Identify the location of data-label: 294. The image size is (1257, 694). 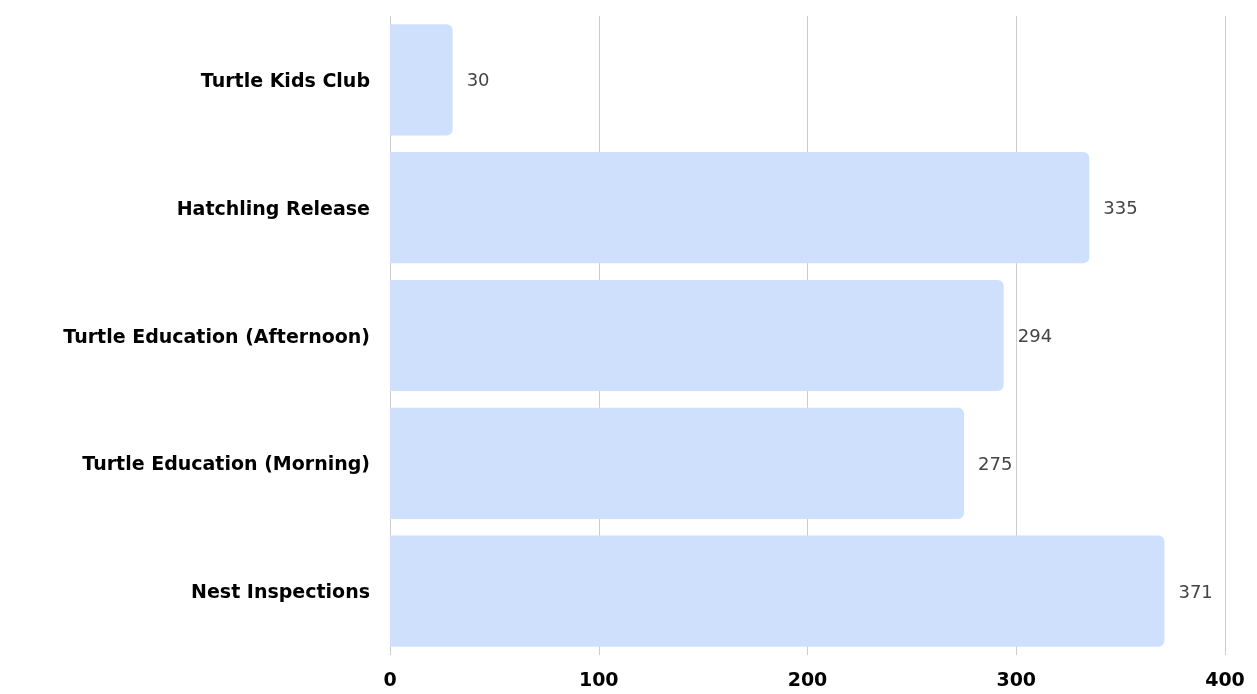
(1035, 335).